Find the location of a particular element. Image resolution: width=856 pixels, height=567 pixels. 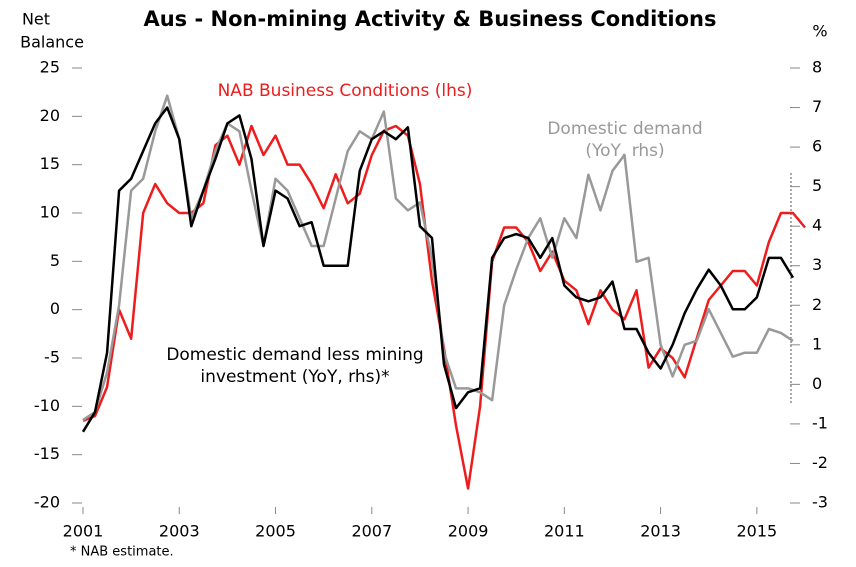

y2-tick-label: 6 is located at coordinates (817, 146).